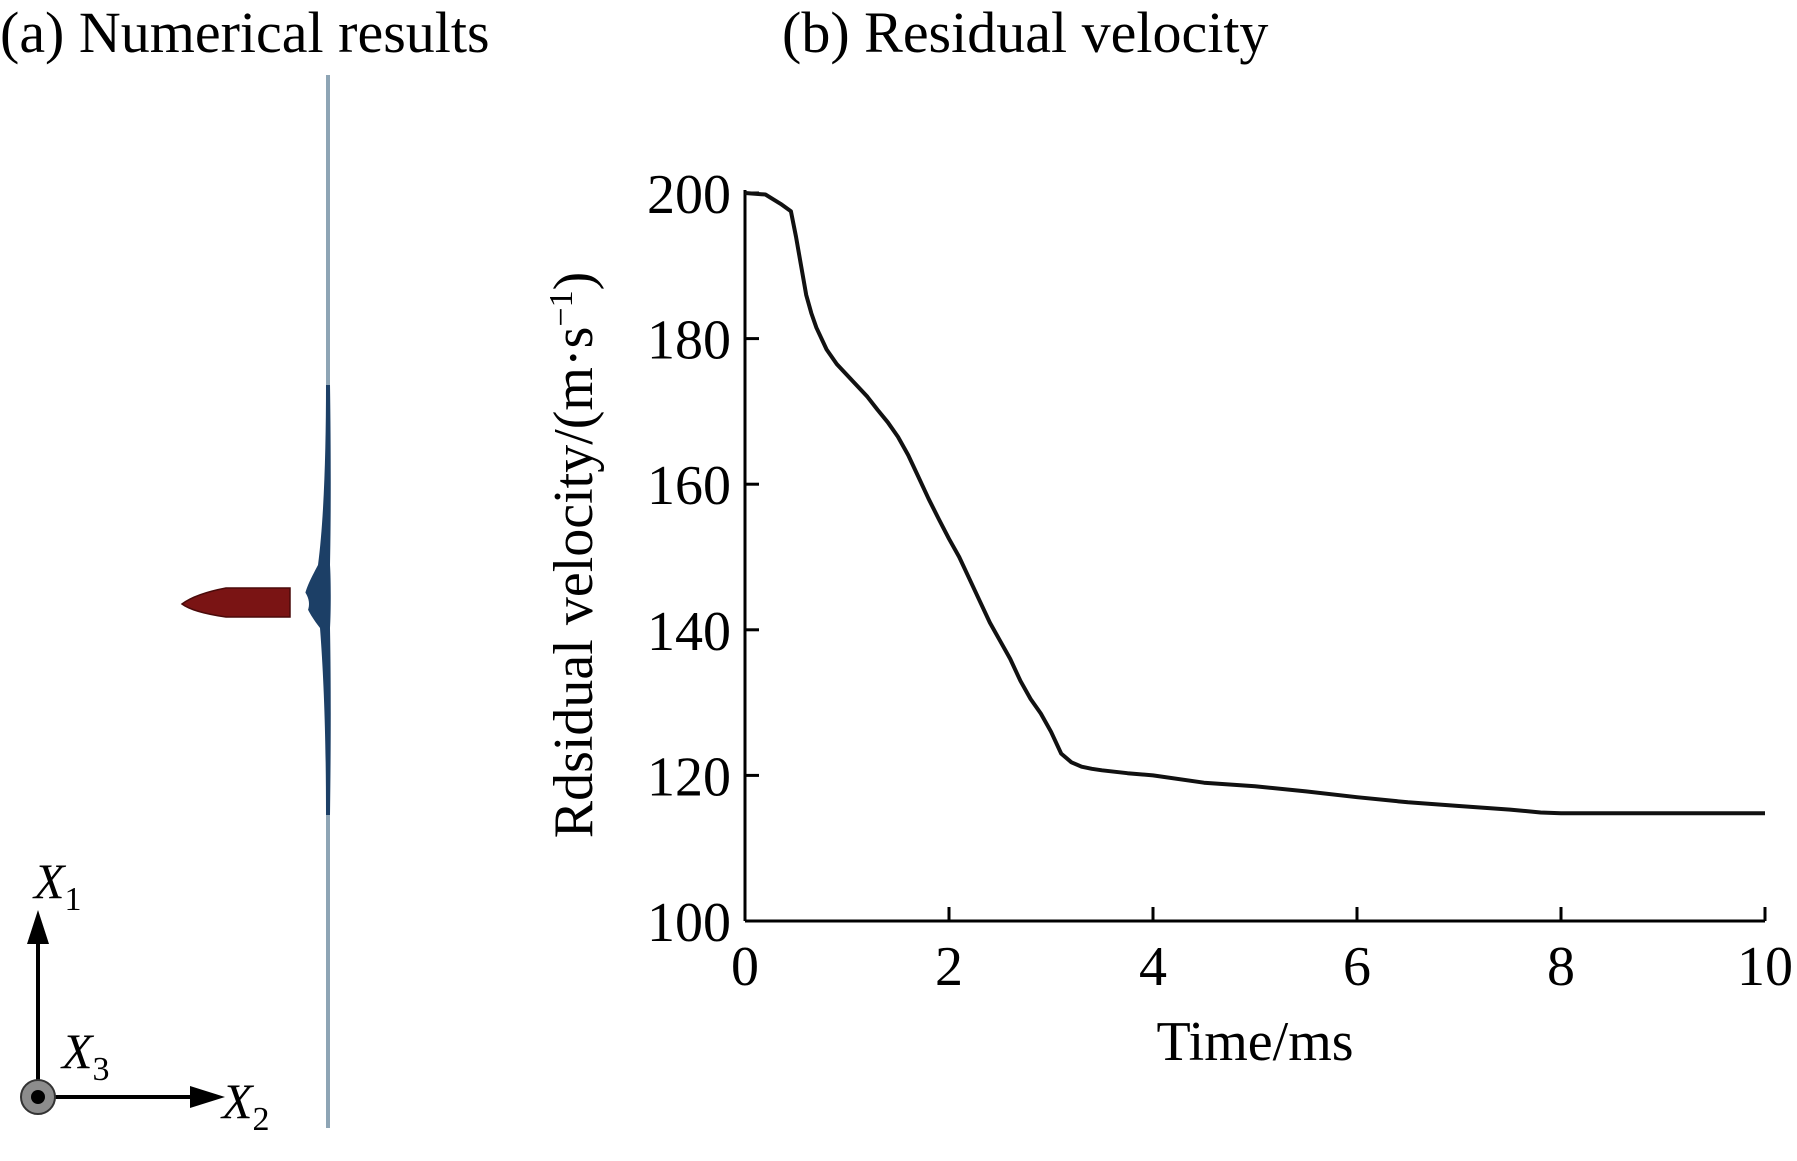  What do you see at coordinates (57, 885) in the screenshot?
I see `x1-label: X1` at bounding box center [57, 885].